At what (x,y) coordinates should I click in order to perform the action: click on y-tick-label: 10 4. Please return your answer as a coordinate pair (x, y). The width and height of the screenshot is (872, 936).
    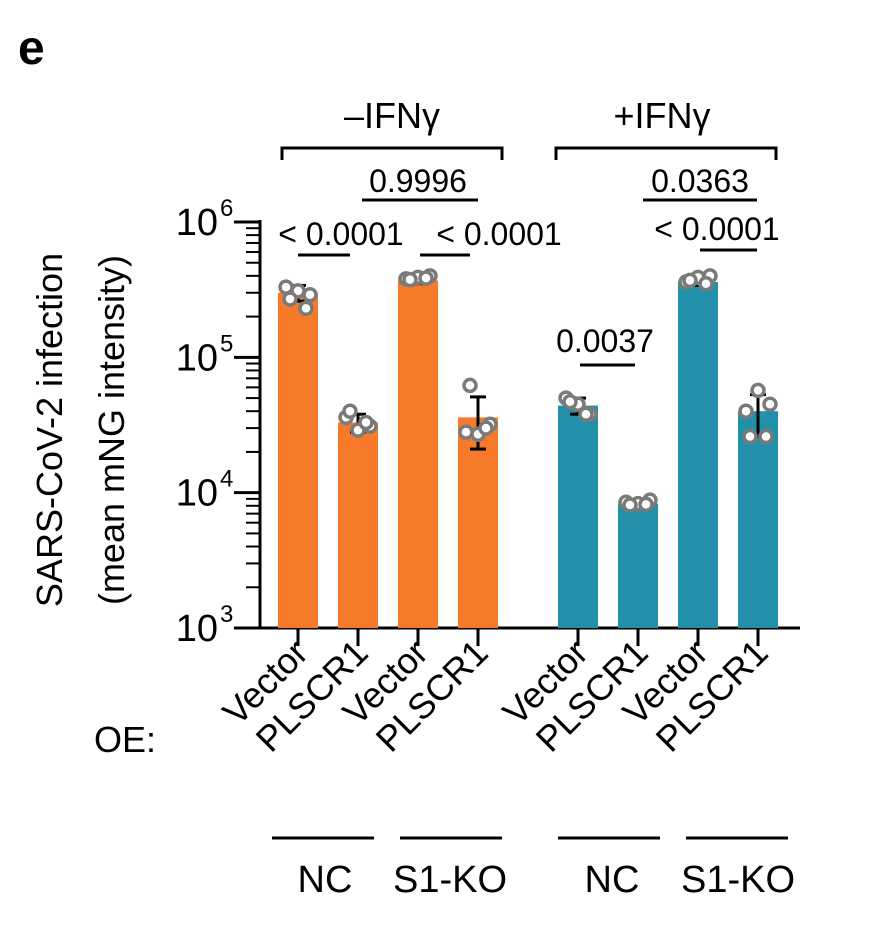
    Looking at the image, I should click on (205, 490).